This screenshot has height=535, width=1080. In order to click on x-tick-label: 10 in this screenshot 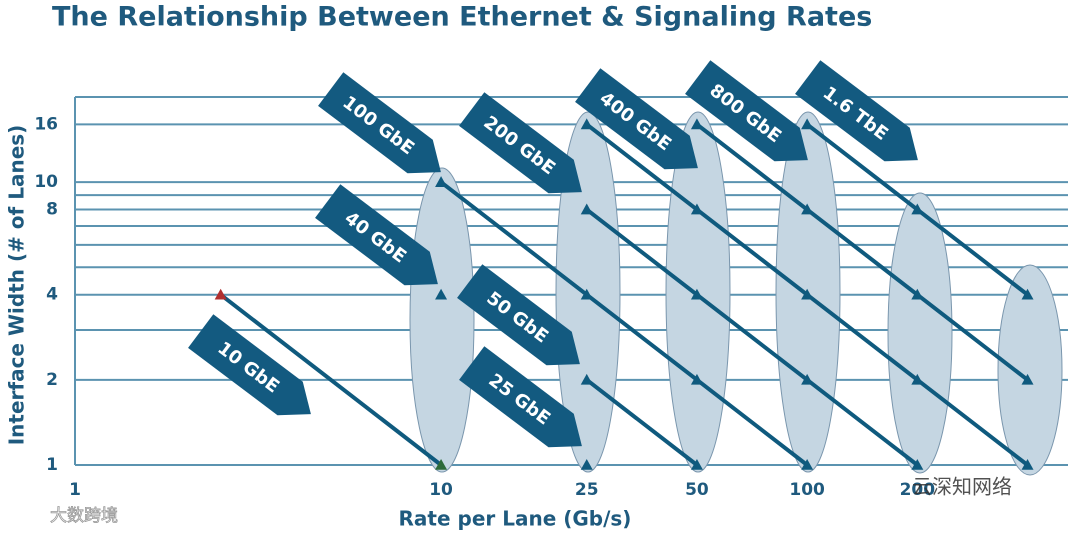, I will do `click(441, 490)`.